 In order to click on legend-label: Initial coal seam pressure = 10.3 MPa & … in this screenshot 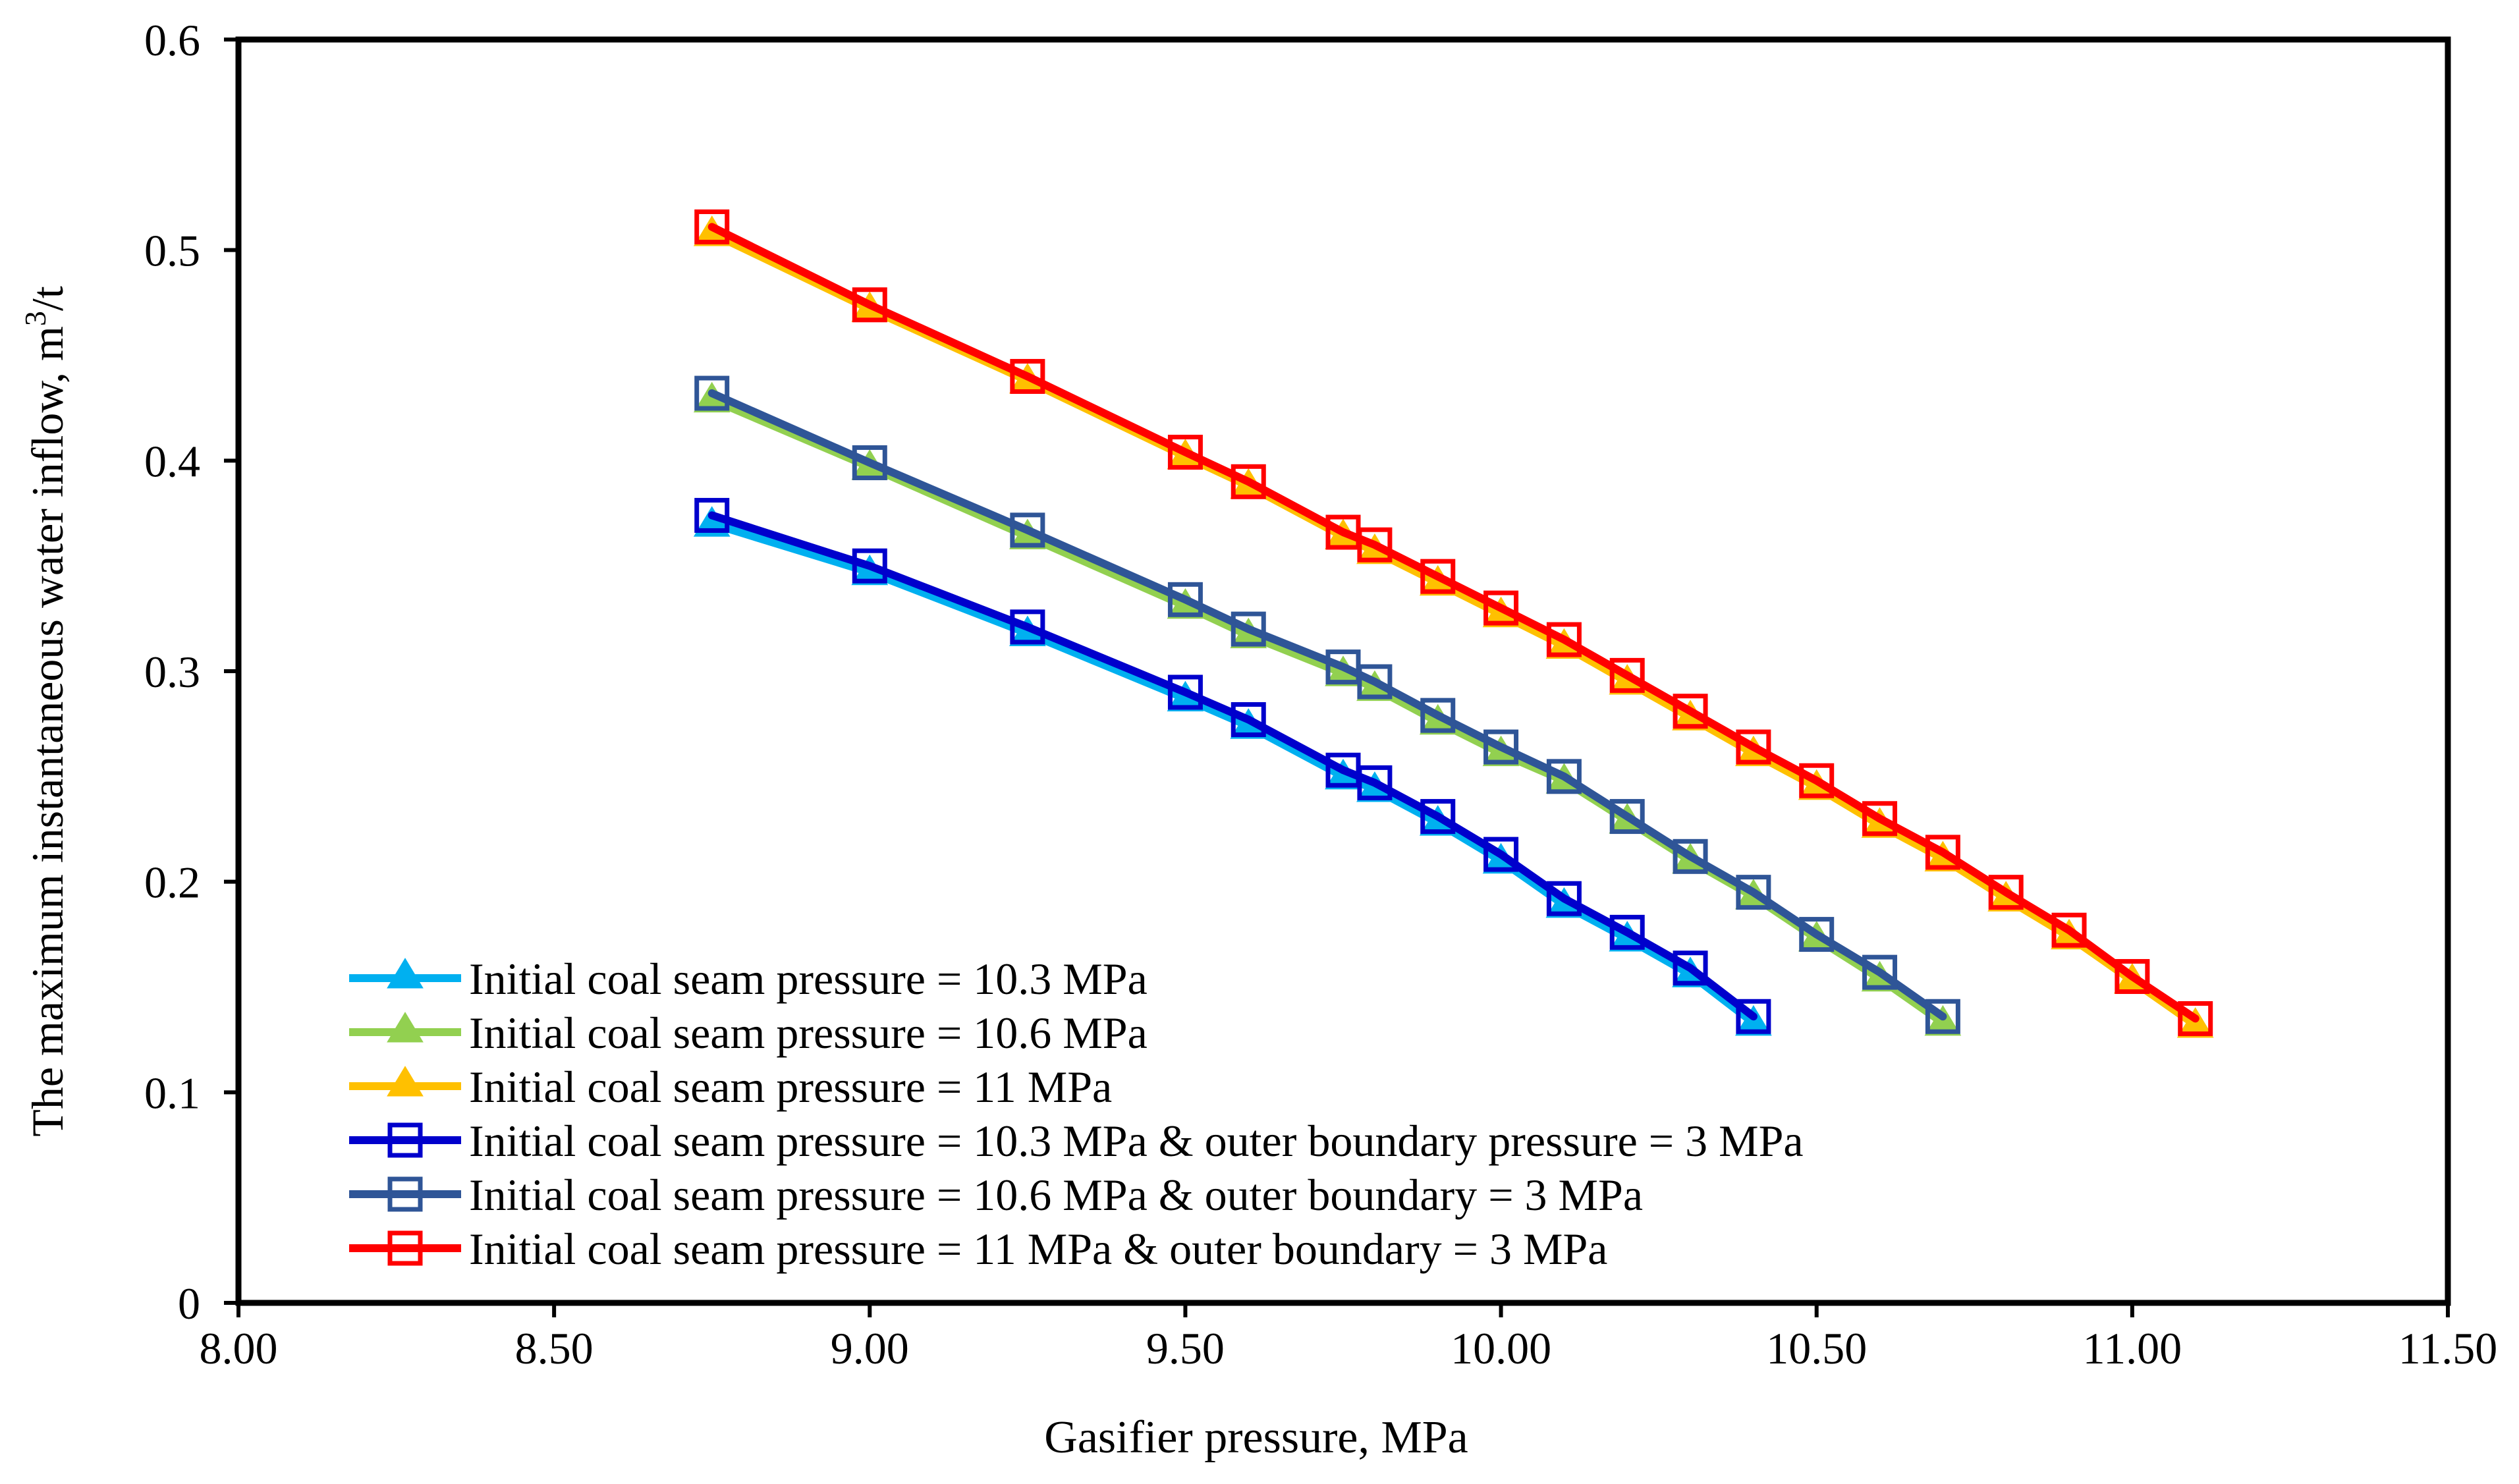, I will do `click(1136, 1141)`.